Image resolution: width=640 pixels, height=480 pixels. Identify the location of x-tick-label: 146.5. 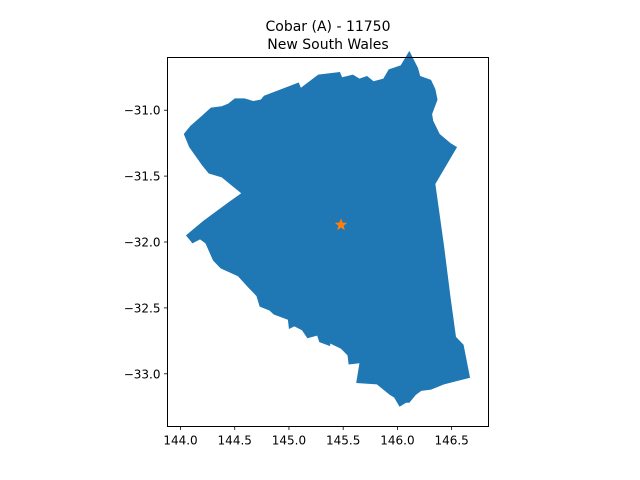
(451, 441).